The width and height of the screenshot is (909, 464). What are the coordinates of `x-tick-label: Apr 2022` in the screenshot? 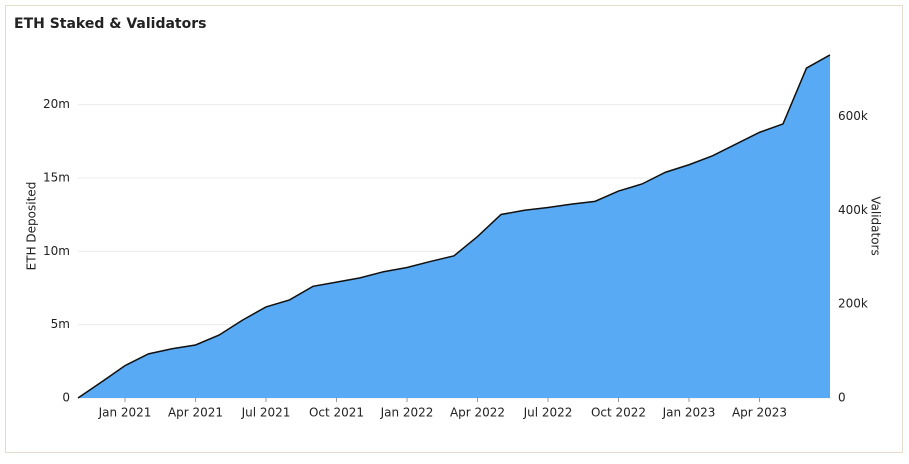 It's located at (477, 413).